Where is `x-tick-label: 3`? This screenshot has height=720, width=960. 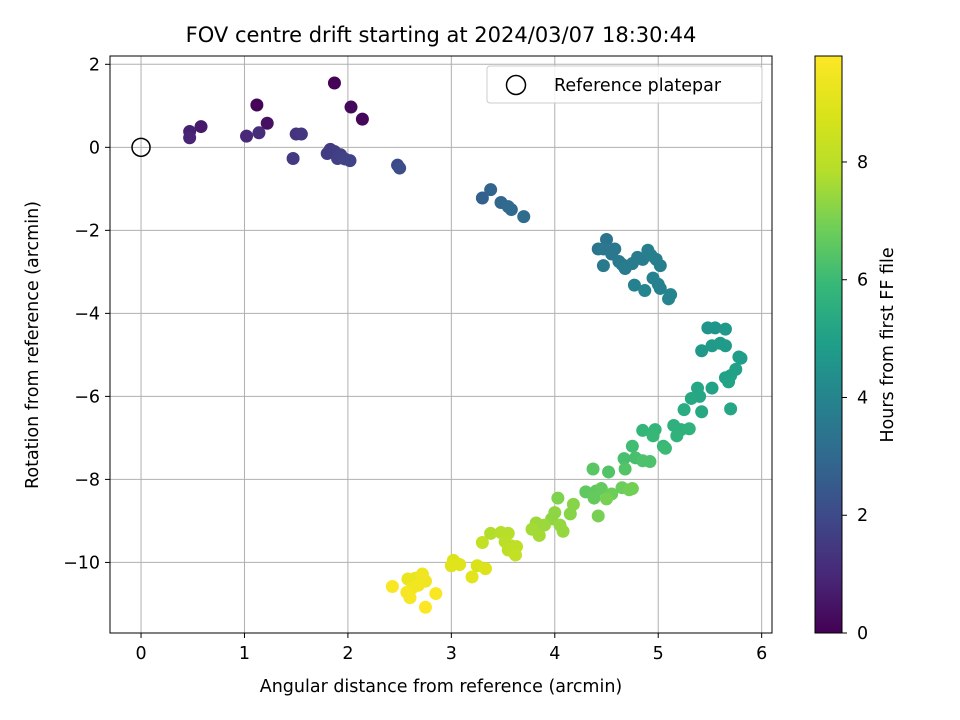 x-tick-label: 3 is located at coordinates (451, 654).